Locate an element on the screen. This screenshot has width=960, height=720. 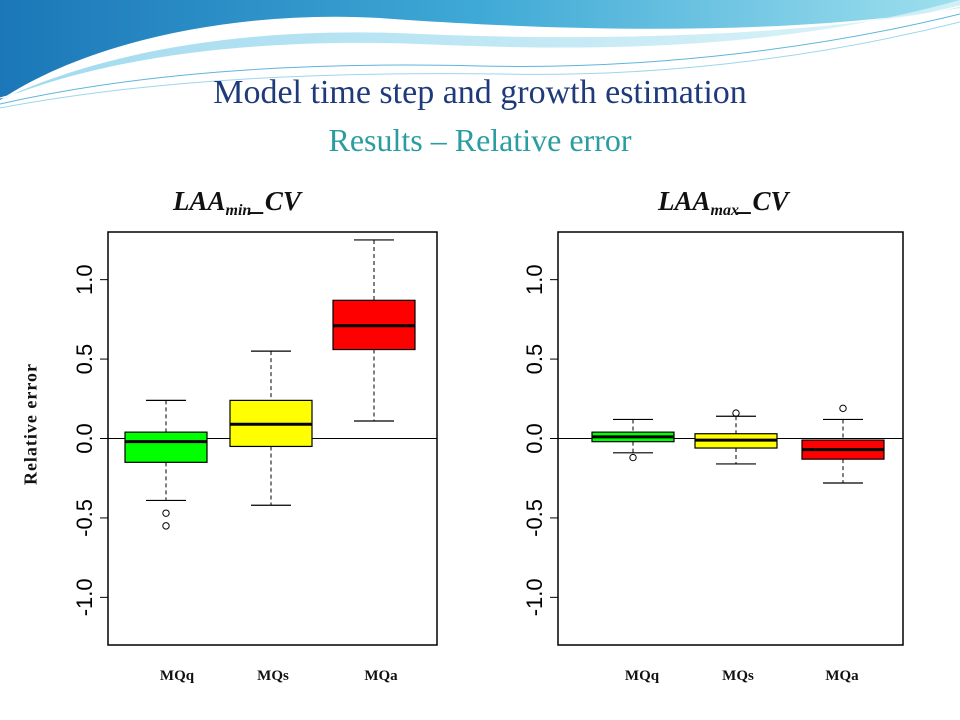
slide-subtitle: Results – Relative error is located at coordinates (480, 140).